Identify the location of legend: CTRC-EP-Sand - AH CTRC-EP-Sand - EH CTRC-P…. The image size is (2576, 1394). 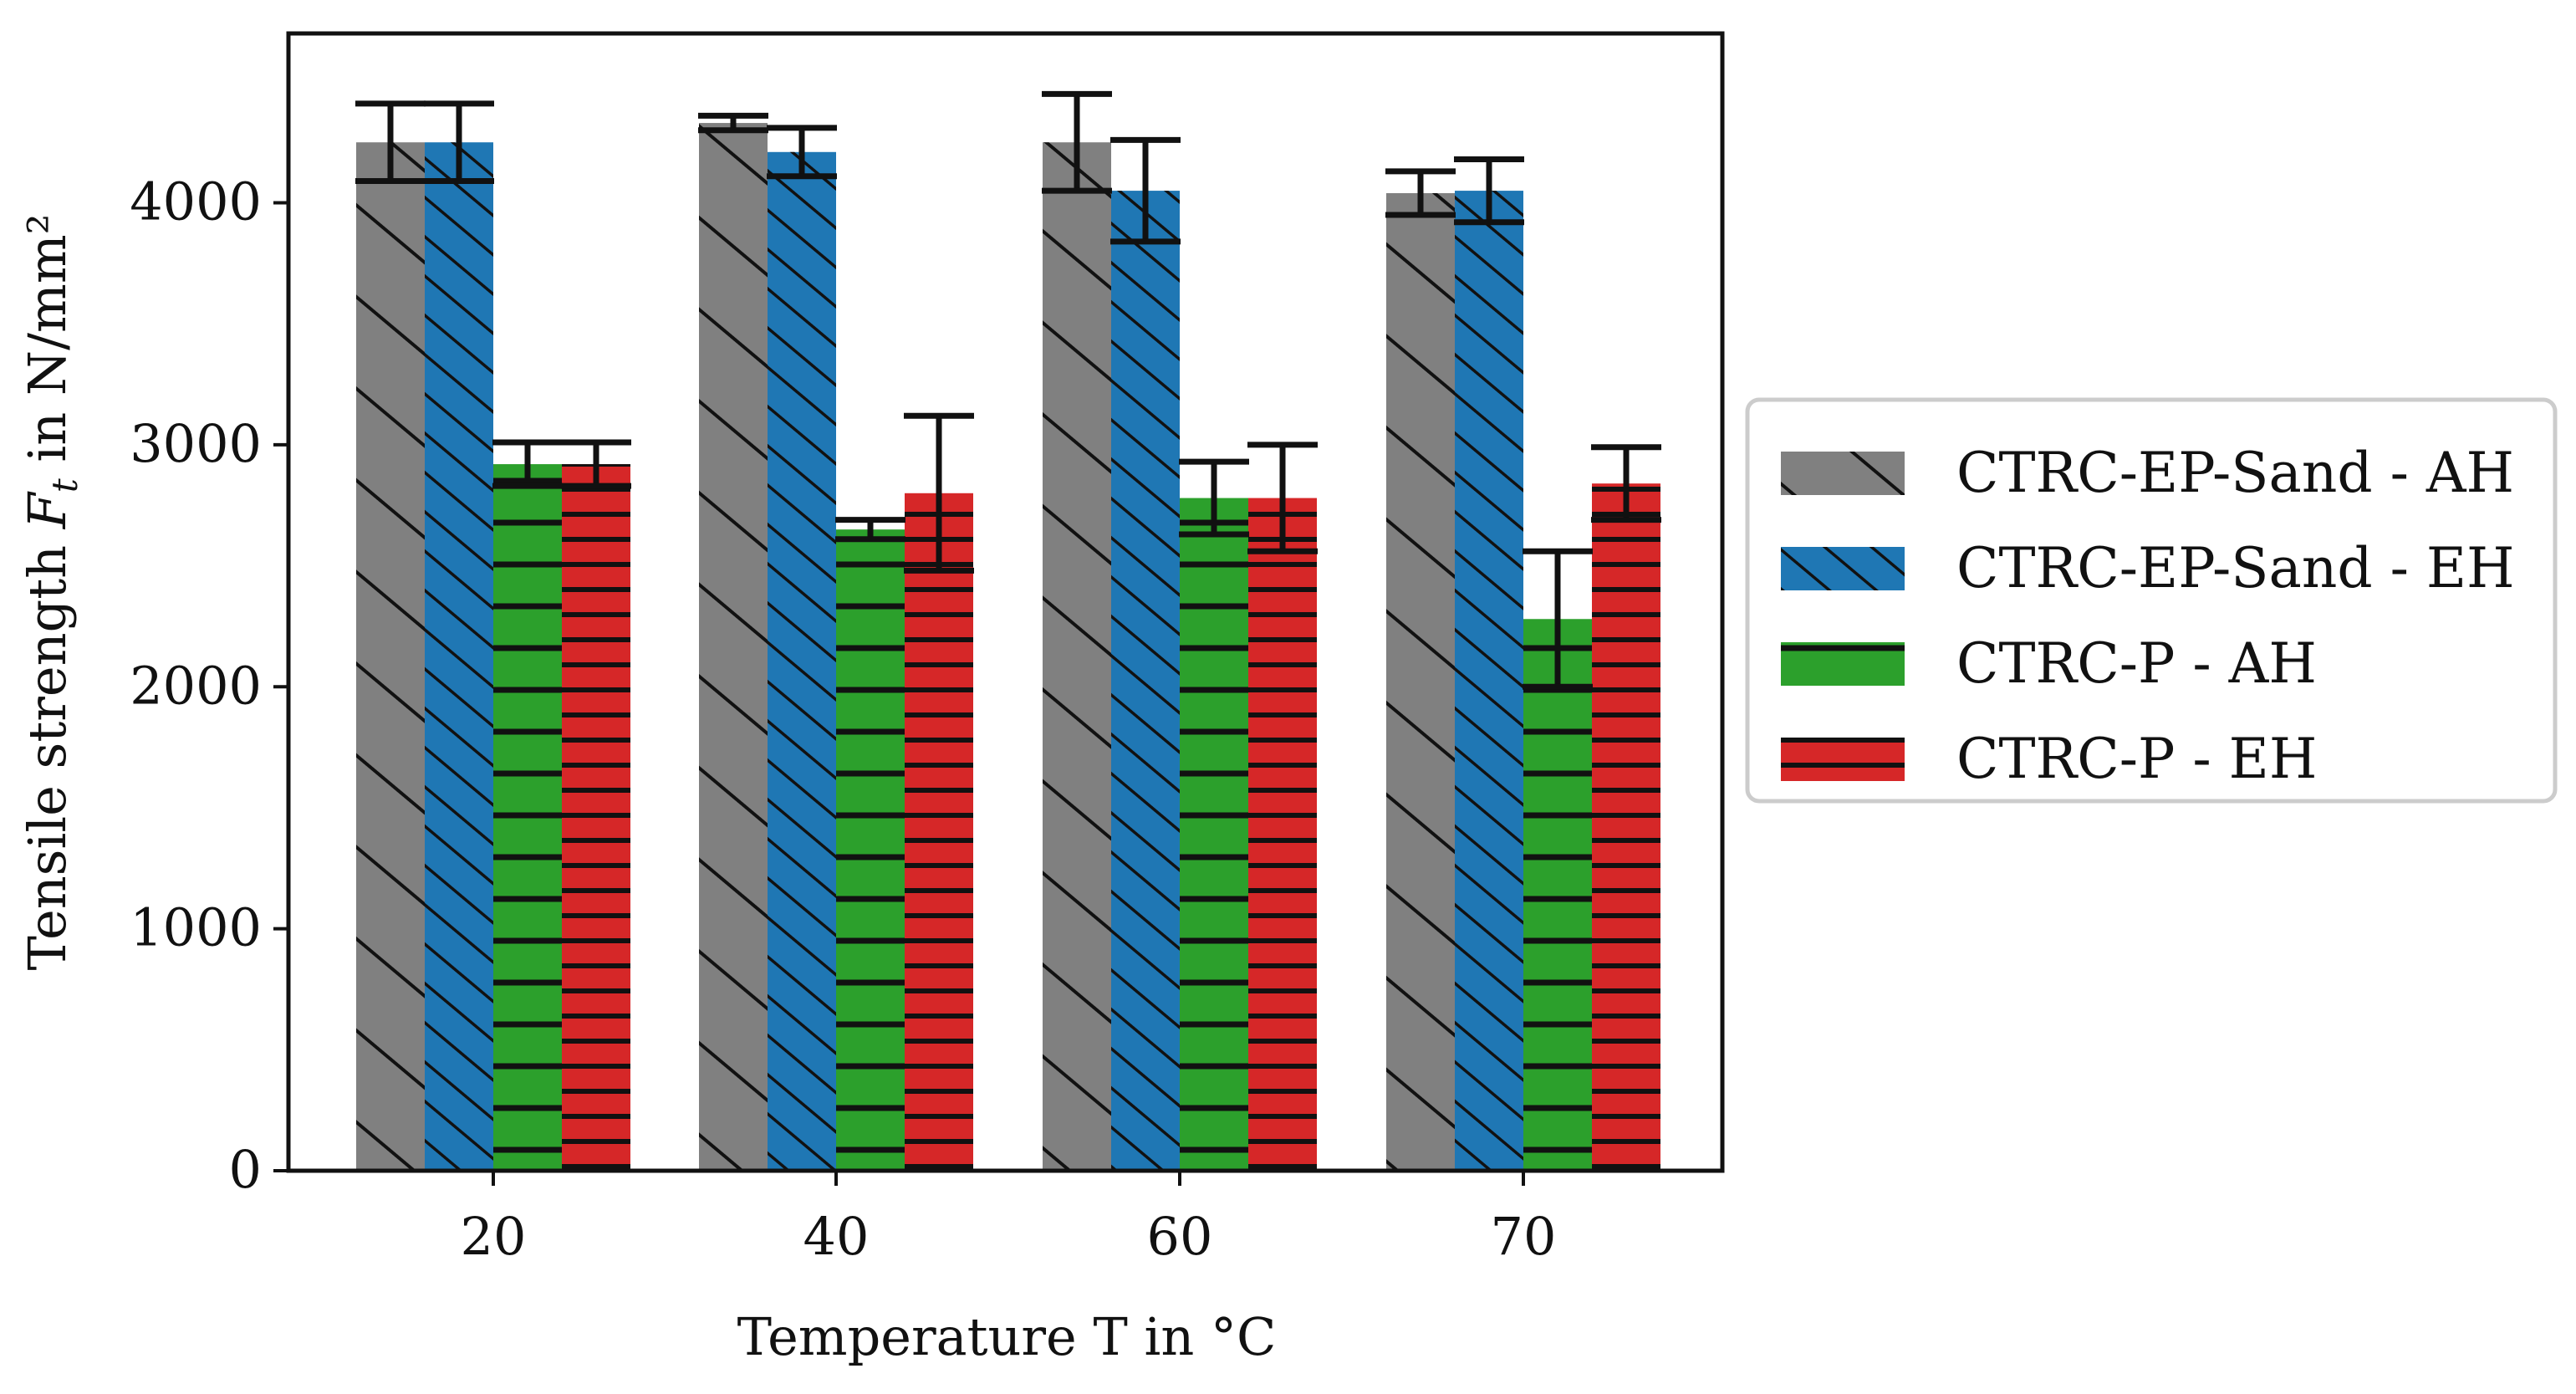
(2151, 600).